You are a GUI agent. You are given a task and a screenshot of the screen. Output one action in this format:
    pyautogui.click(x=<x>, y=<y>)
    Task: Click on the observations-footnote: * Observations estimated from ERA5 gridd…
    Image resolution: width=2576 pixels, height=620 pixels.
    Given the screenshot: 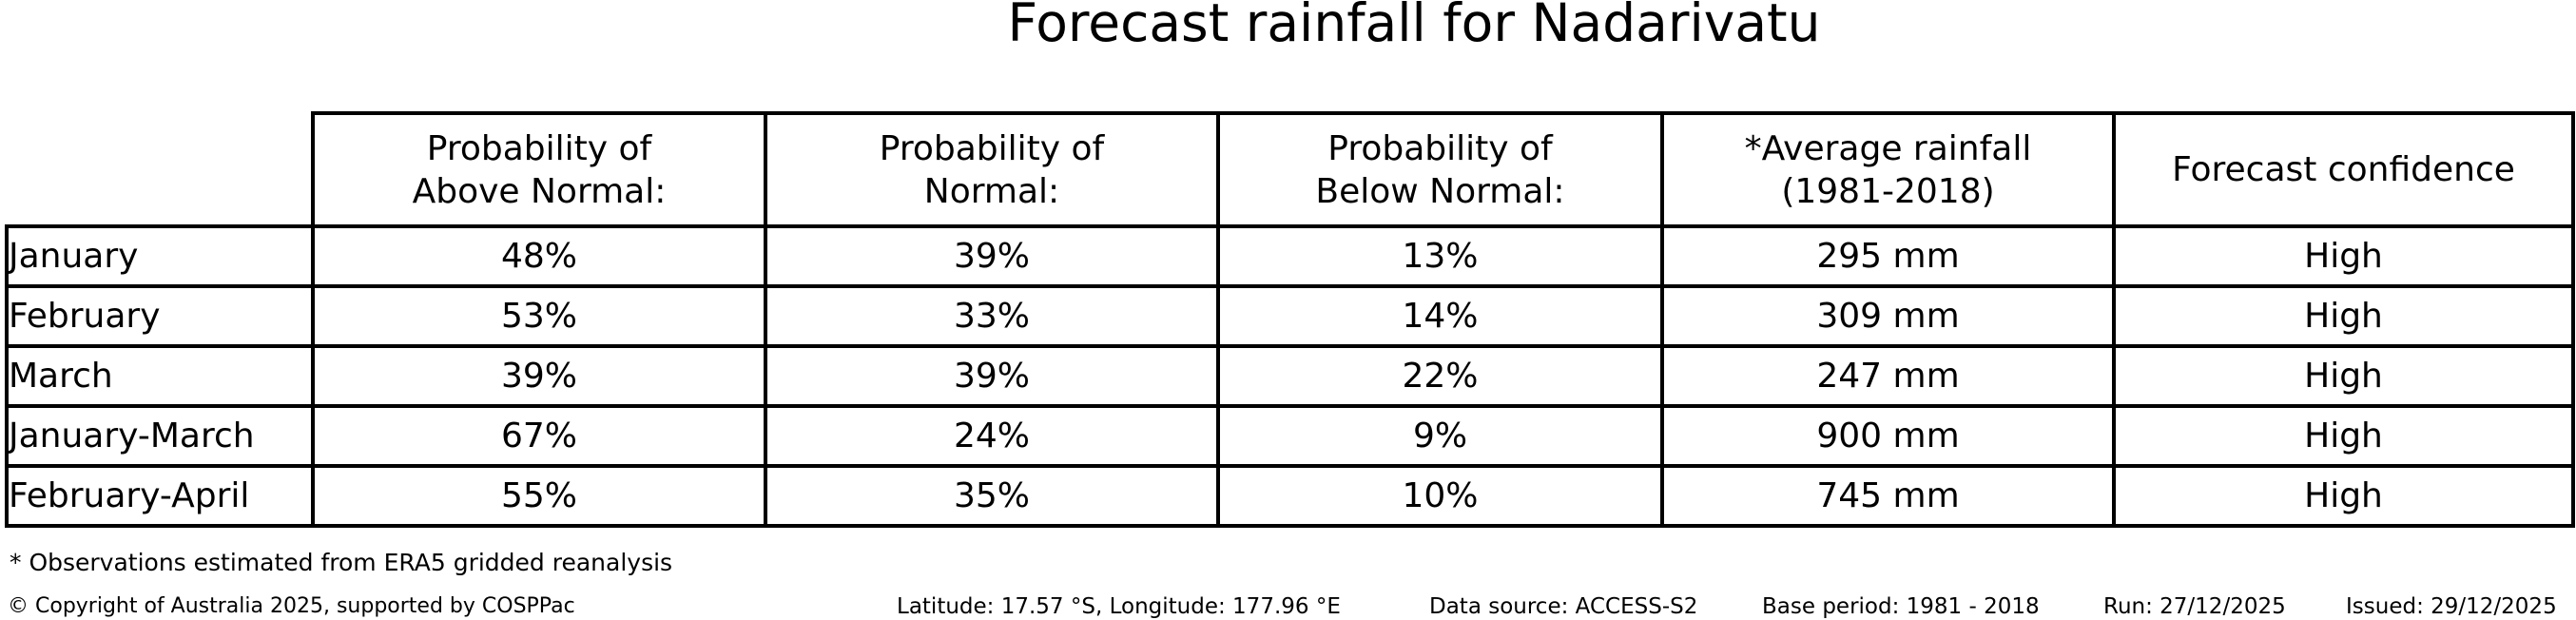 What is the action you would take?
    pyautogui.click(x=341, y=562)
    